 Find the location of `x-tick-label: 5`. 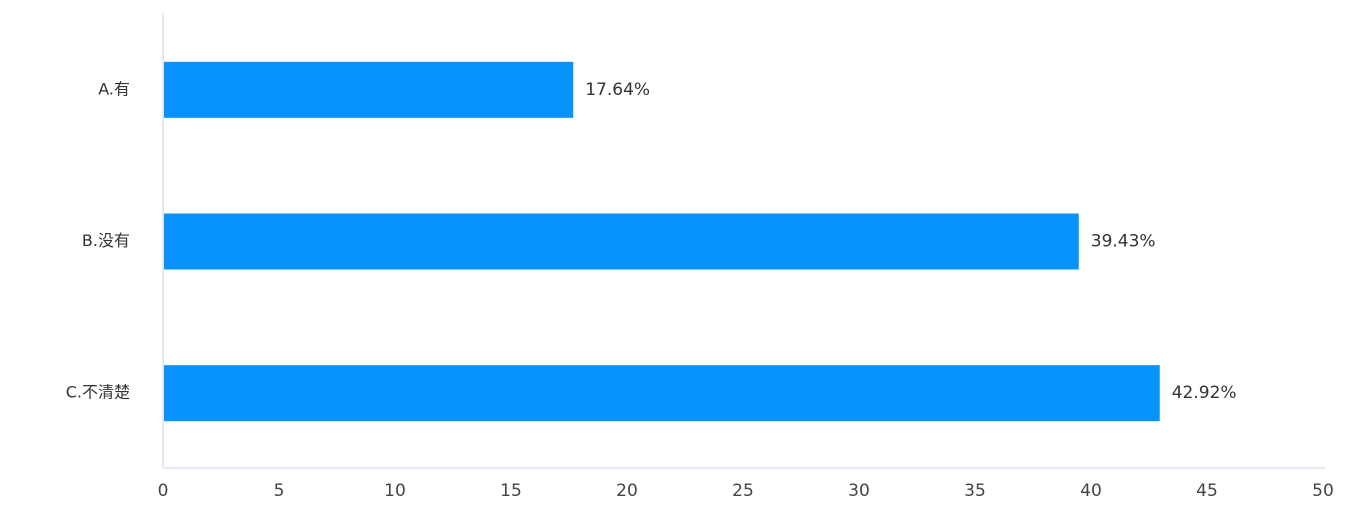

x-tick-label: 5 is located at coordinates (279, 491).